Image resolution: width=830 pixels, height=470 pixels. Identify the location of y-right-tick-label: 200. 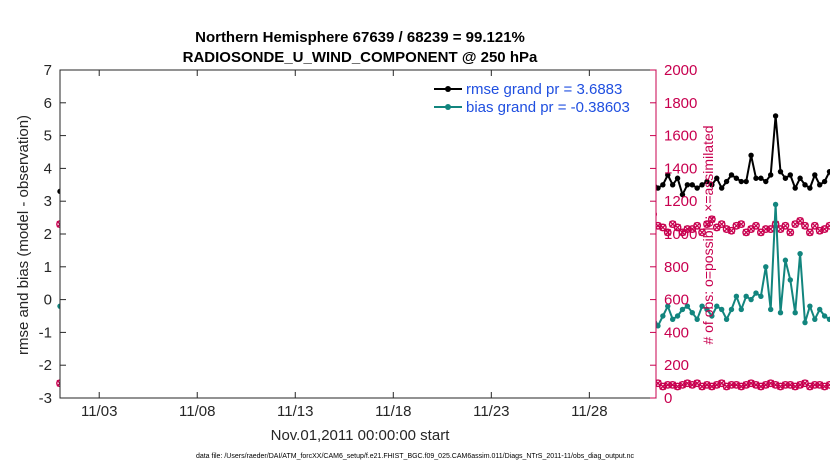
(676, 365).